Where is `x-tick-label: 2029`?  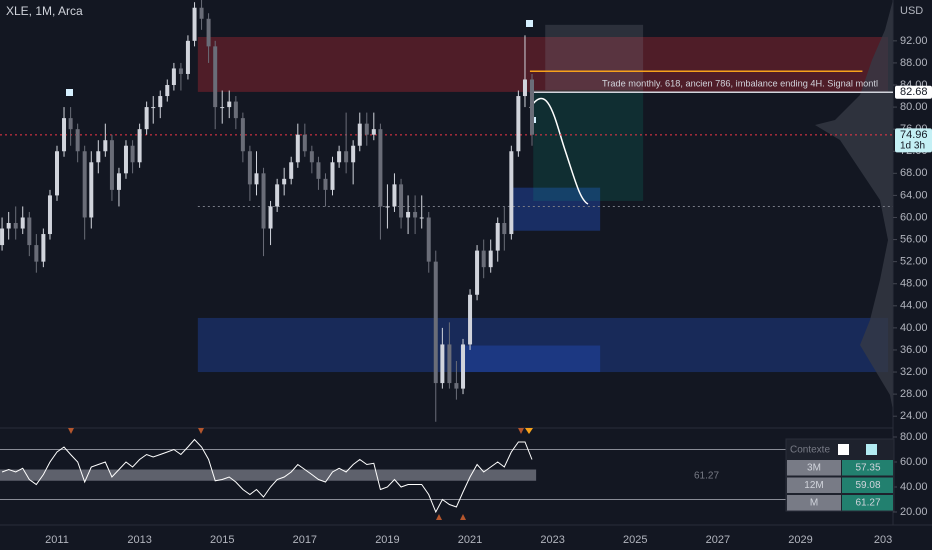 x-tick-label: 2029 is located at coordinates (800, 540).